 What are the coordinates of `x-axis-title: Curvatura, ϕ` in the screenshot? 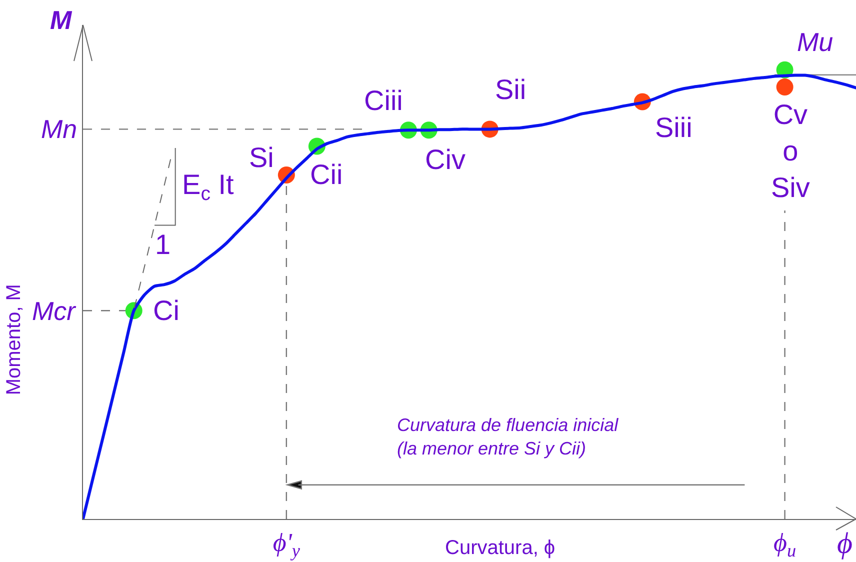 It's located at (500, 548).